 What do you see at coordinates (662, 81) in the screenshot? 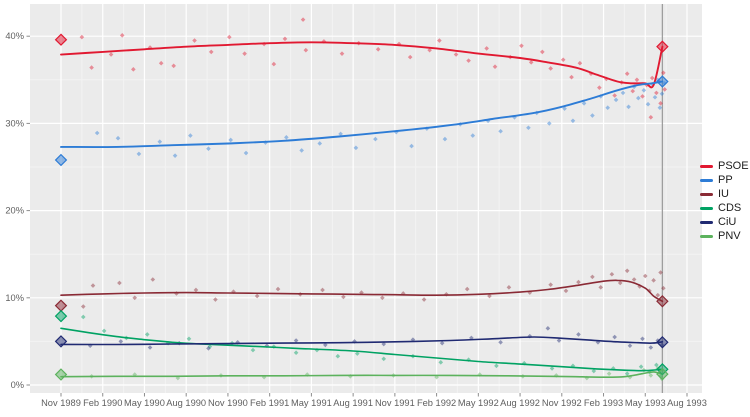
I see `election-1993-marker-pp` at bounding box center [662, 81].